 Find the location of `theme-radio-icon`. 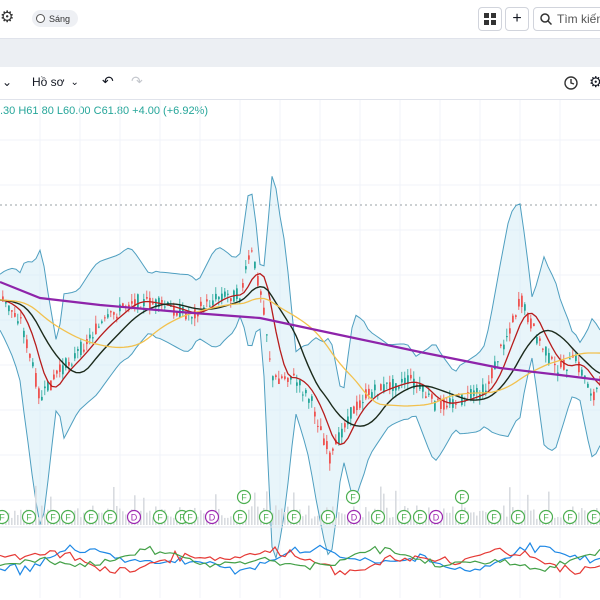

theme-radio-icon is located at coordinates (40, 18).